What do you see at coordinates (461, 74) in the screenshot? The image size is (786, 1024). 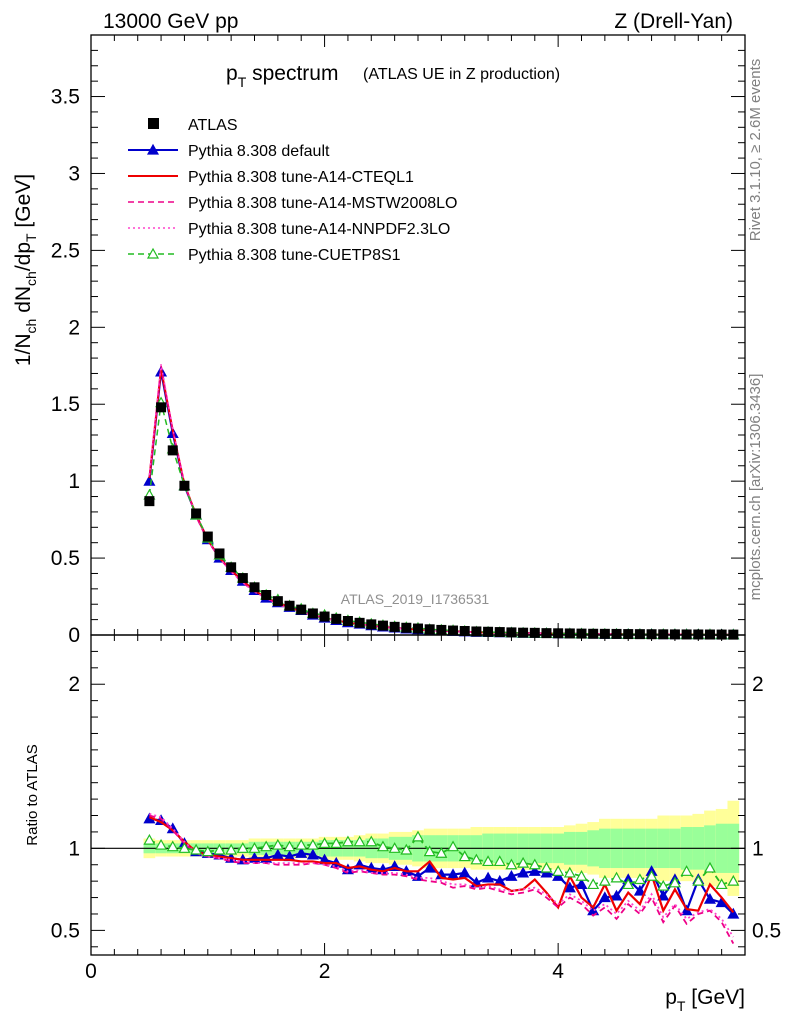 I see `plot-title-paren: (ATLAS UE in Z production)` at bounding box center [461, 74].